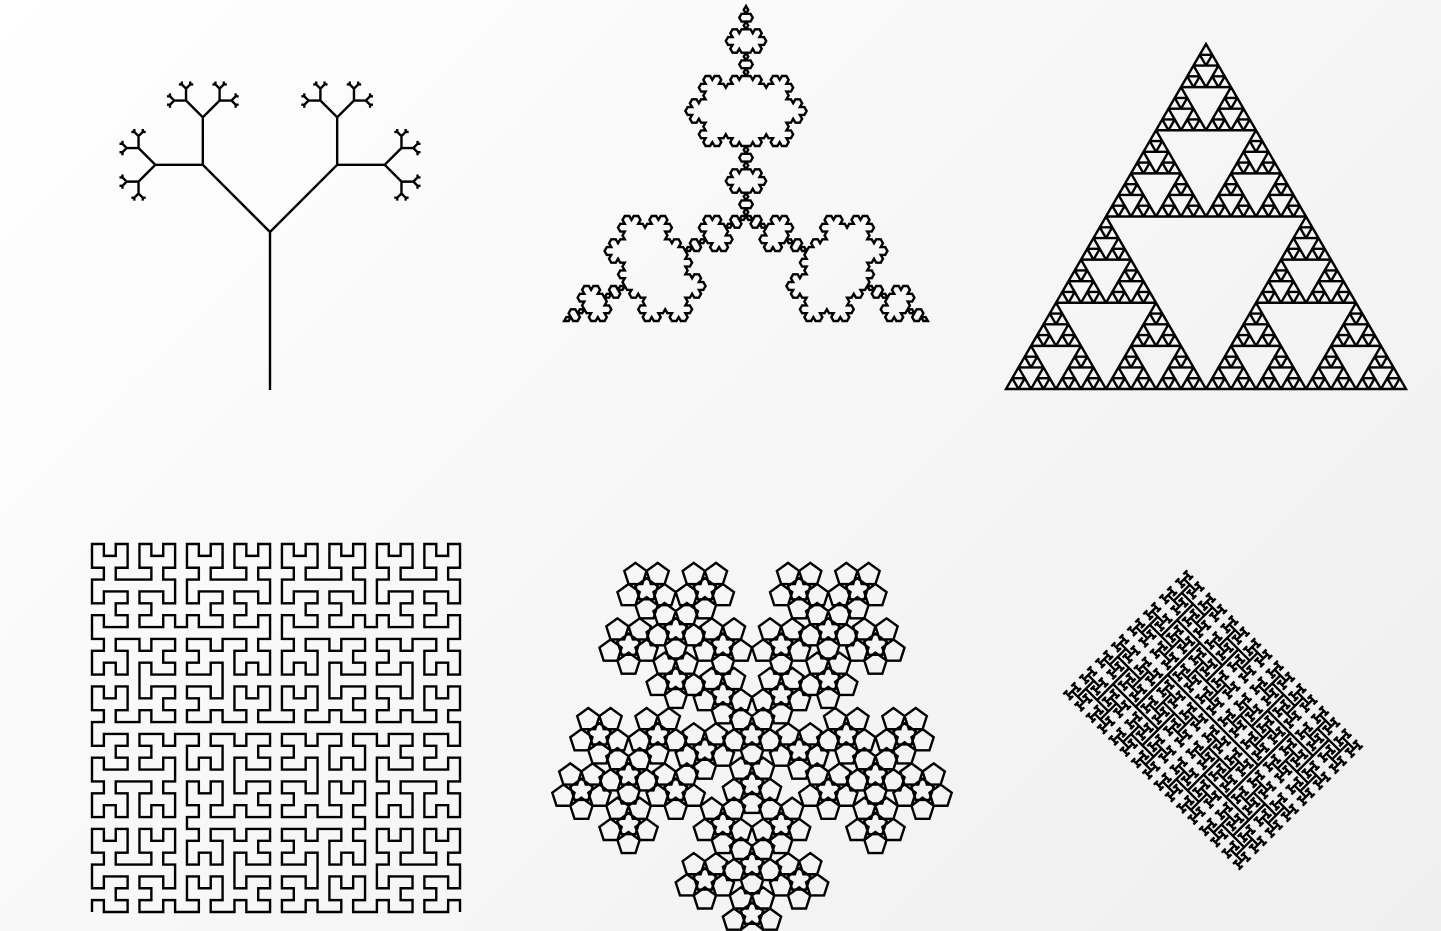 The width and height of the screenshot is (1441, 931). I want to click on pentaflake, so click(752, 746).